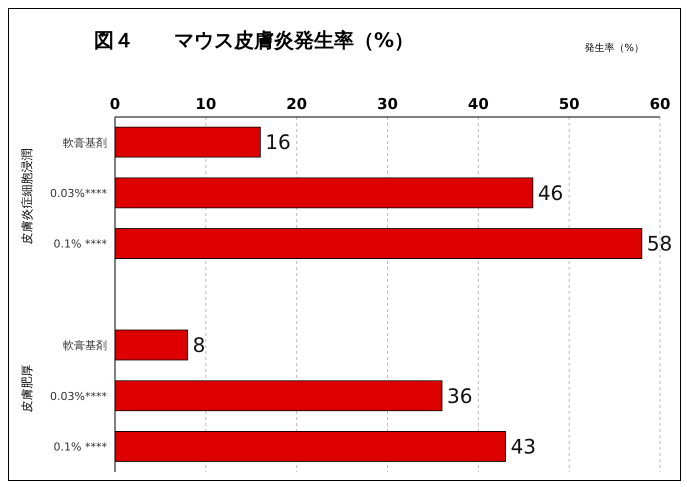 The height and width of the screenshot is (487, 687). Describe the element at coordinates (115, 104) in the screenshot. I see `x-tick-label: 0` at that location.